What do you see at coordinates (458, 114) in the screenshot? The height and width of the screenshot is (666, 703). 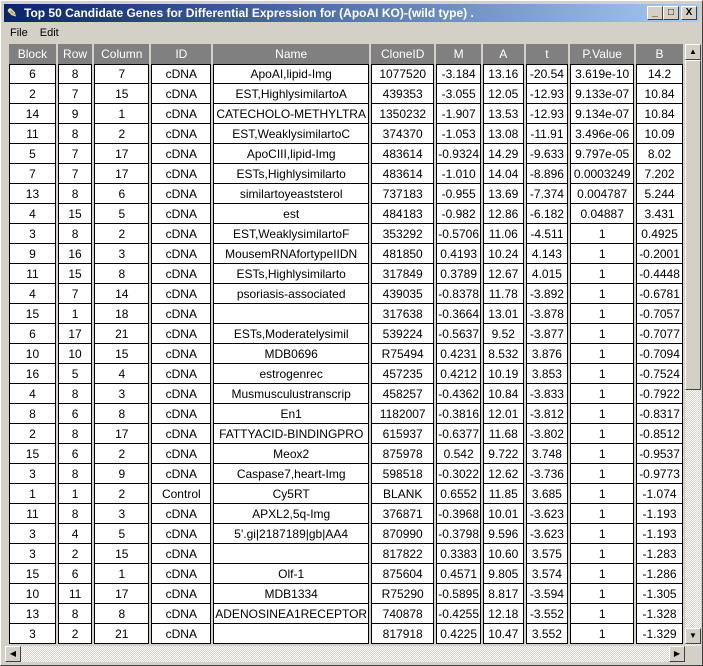 I see `cell-m: -1.907` at bounding box center [458, 114].